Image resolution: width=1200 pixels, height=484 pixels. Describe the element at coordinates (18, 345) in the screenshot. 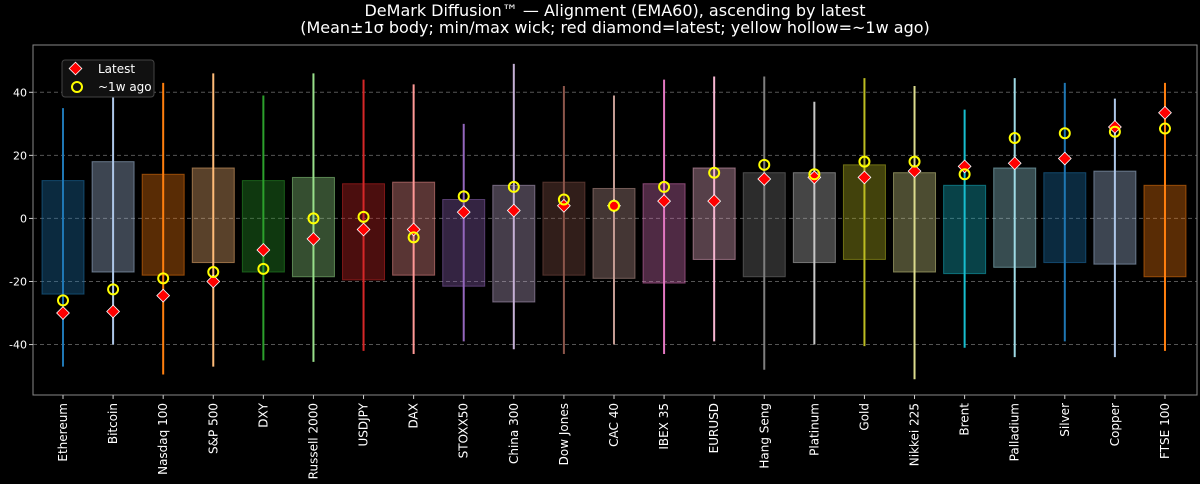

I see `y-tick-label: -40` at that location.